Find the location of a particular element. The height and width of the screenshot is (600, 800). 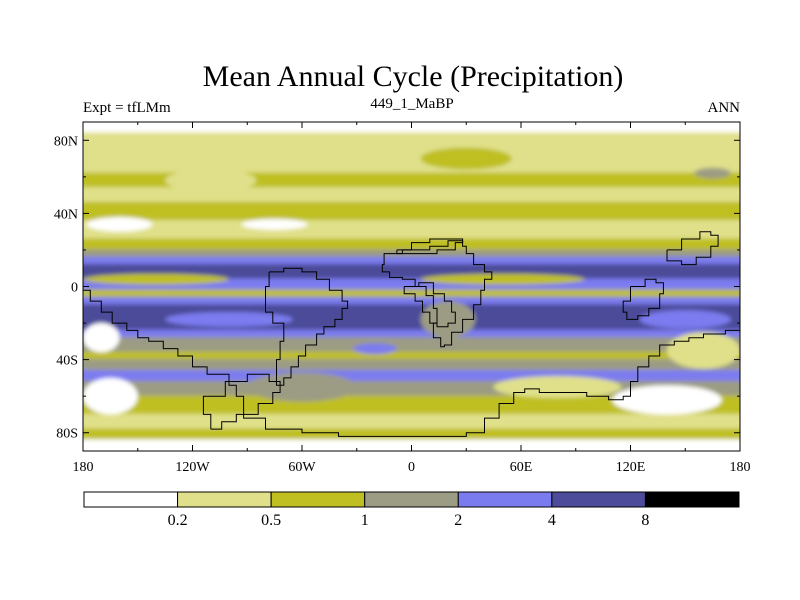

colorbar-label: 2 is located at coordinates (458, 520).